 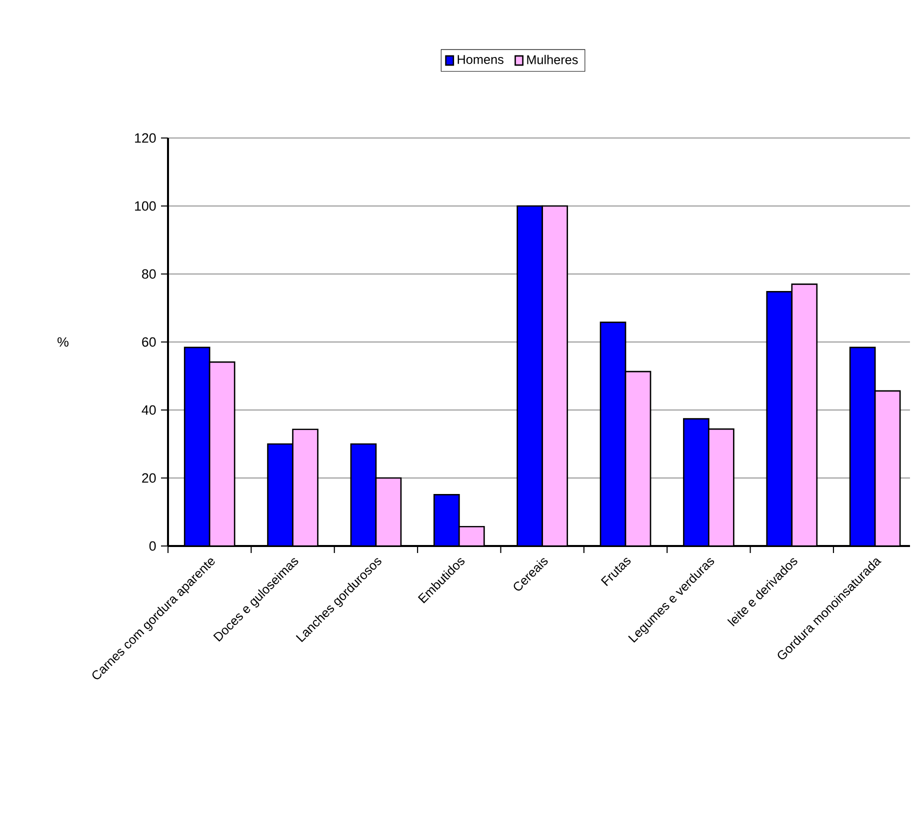 What do you see at coordinates (63, 342) in the screenshot?
I see `y-axis-title: %` at bounding box center [63, 342].